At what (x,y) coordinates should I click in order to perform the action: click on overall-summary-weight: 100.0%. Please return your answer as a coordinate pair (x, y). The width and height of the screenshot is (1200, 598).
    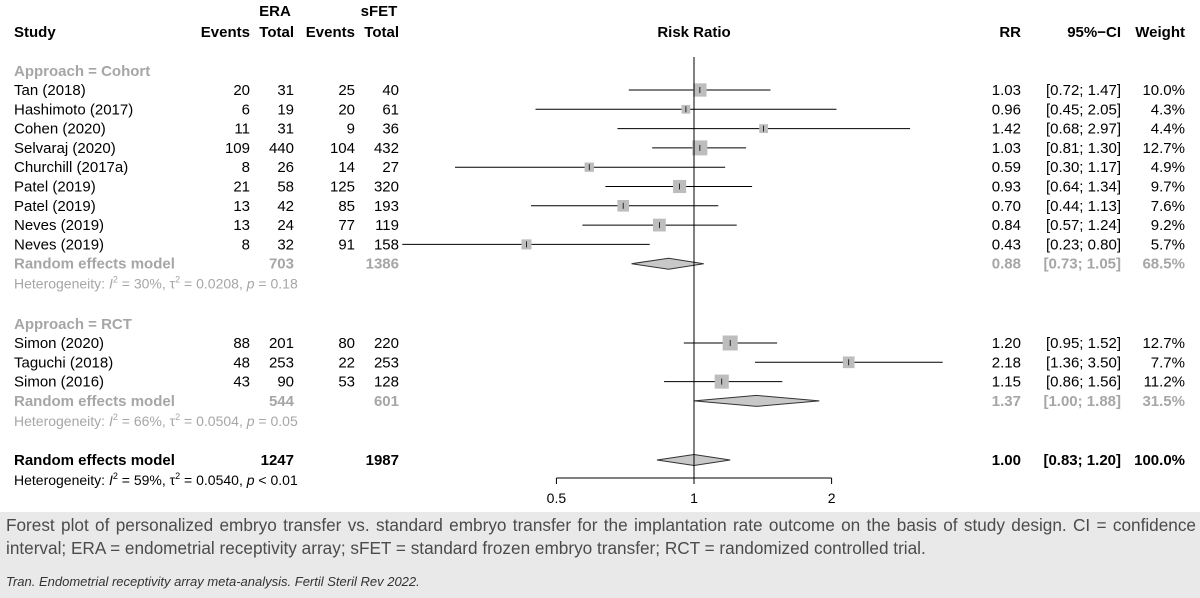
    Looking at the image, I should click on (1159, 460).